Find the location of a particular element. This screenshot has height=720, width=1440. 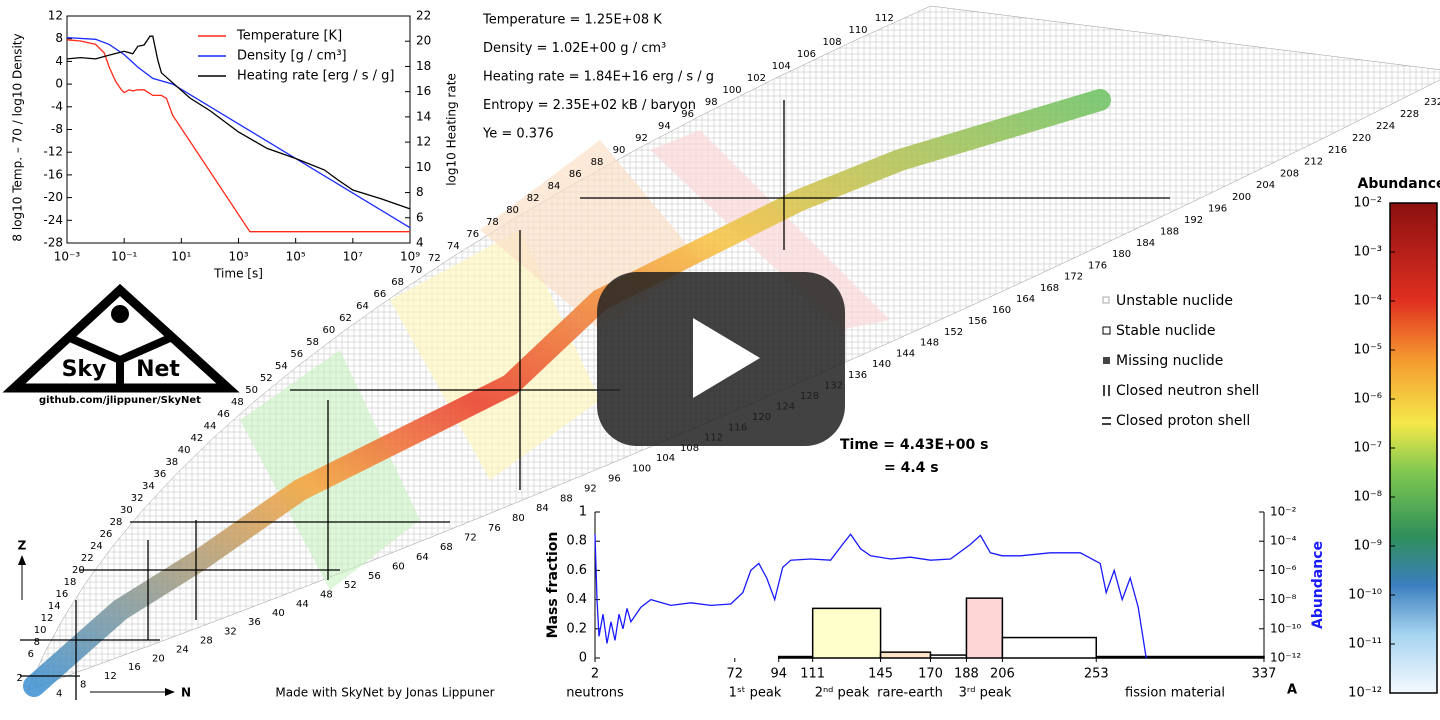

n-label: 96 is located at coordinates (614, 478).